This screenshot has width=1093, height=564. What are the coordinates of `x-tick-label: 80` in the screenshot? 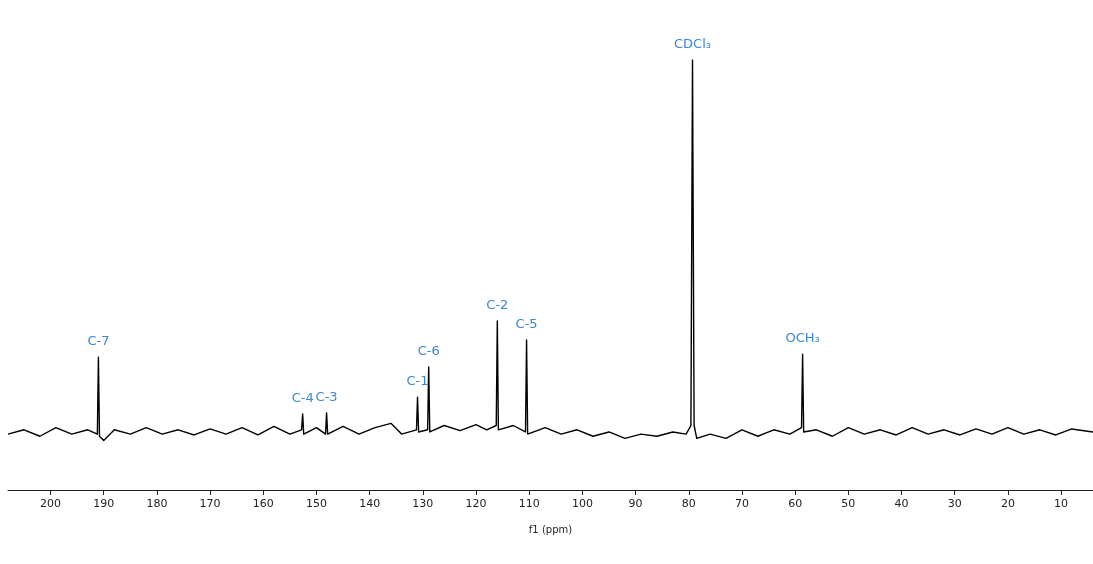 It's located at (688, 503).